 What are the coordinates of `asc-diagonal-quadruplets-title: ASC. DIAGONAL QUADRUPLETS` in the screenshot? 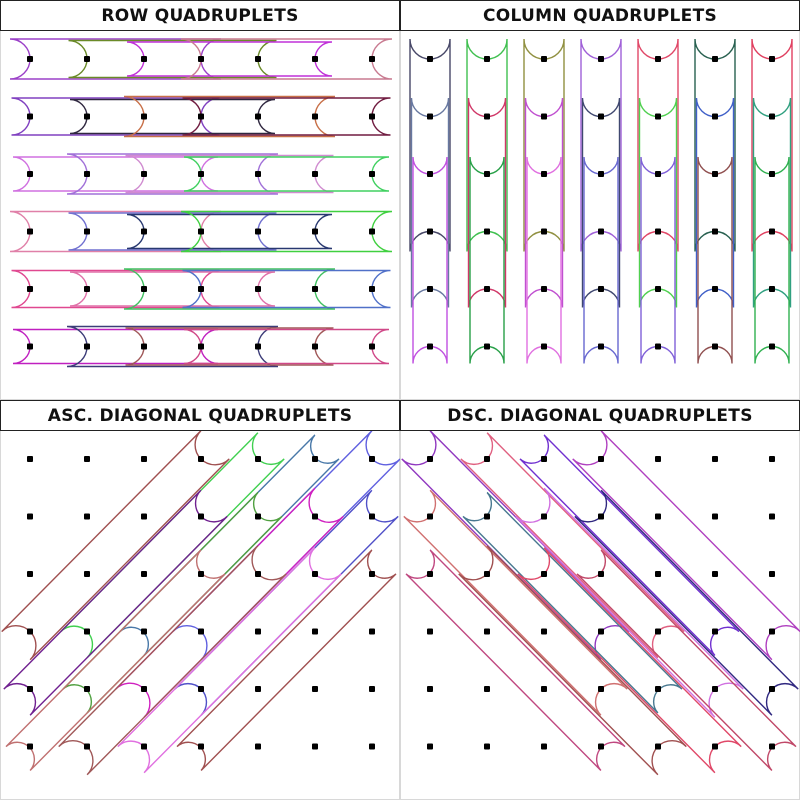 It's located at (200, 416).